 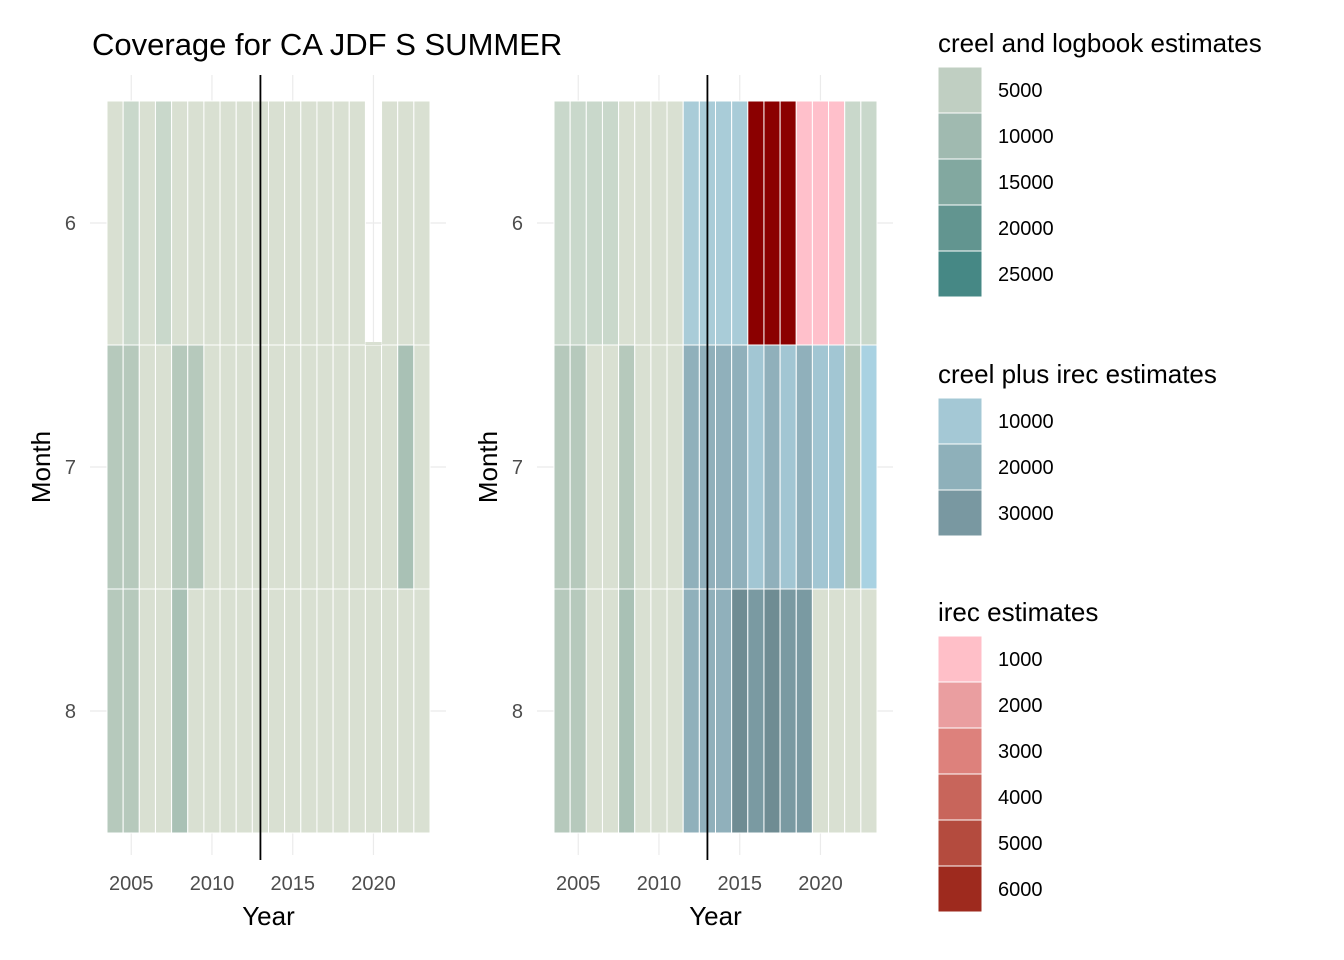 I want to click on y-tick-label: 6, so click(x=517, y=224).